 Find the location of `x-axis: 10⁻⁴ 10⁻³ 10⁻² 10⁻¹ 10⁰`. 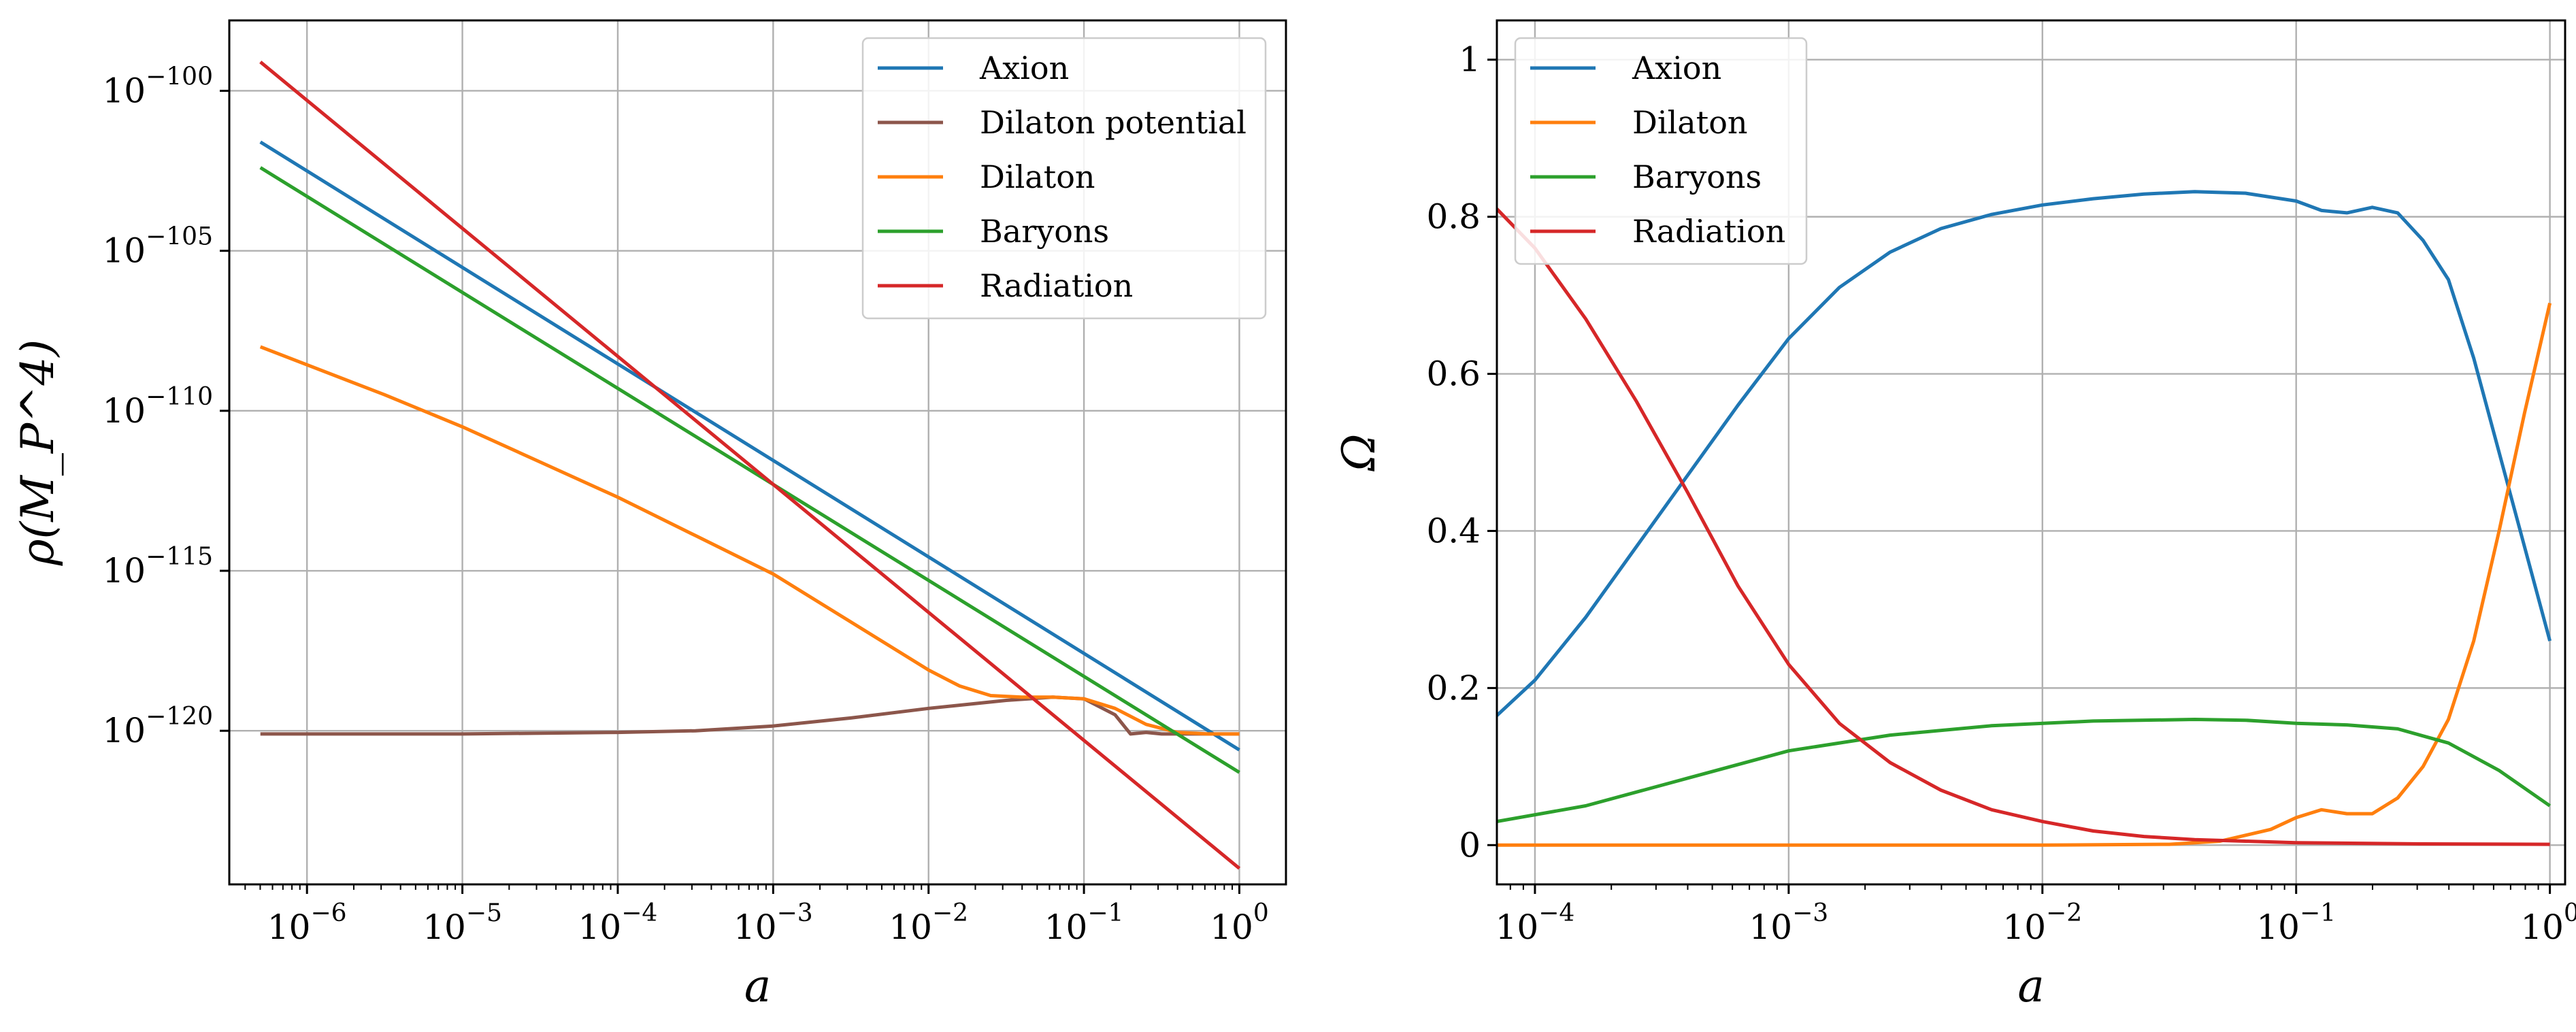

x-axis: 10⁻⁴ 10⁻³ 10⁻² 10⁻¹ 10⁰ is located at coordinates (2036, 915).